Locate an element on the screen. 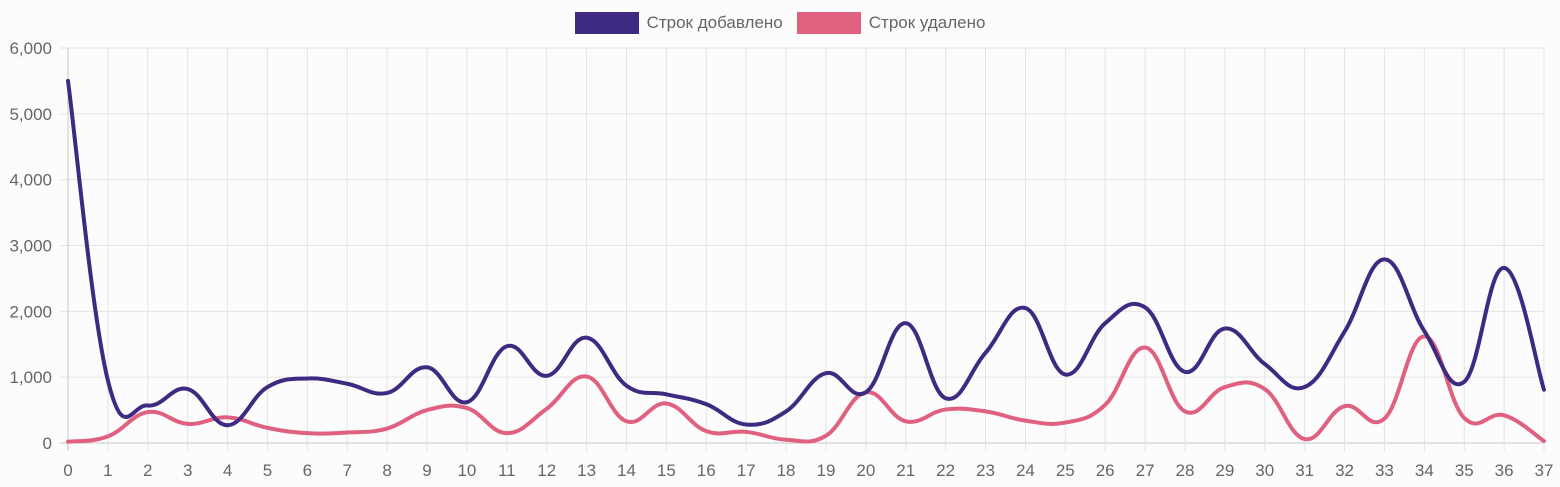  x-tick-label: 31 is located at coordinates (1304, 470).